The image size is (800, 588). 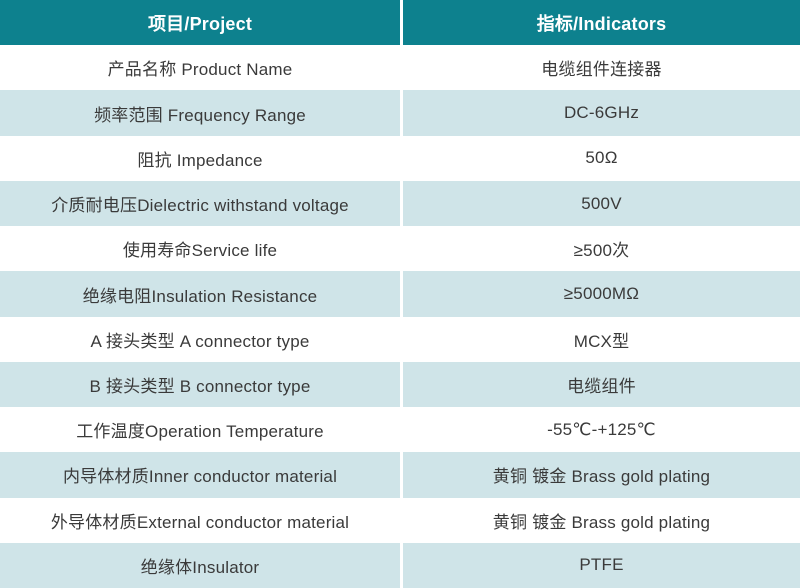 What do you see at coordinates (200, 70) in the screenshot?
I see `project-cell: 产品名称 Product Name` at bounding box center [200, 70].